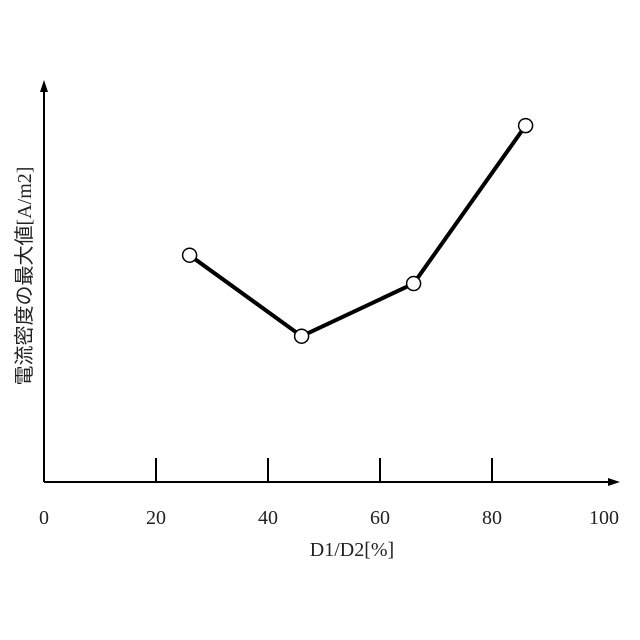  Describe the element at coordinates (352, 550) in the screenshot. I see `x-axis-title: D1/D2[%]` at that location.